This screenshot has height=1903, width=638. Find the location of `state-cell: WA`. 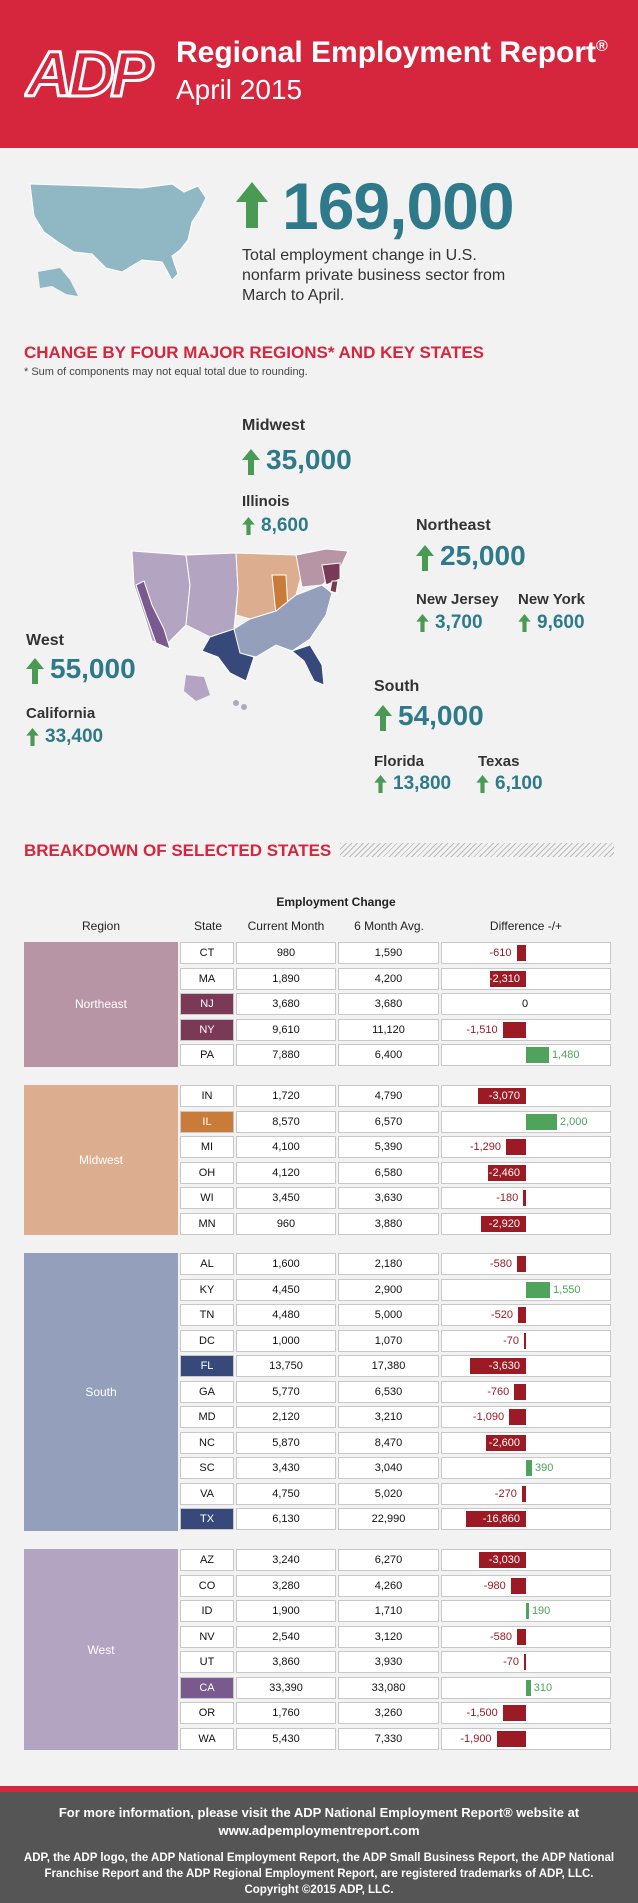

state-cell: WA is located at coordinates (207, 1738).